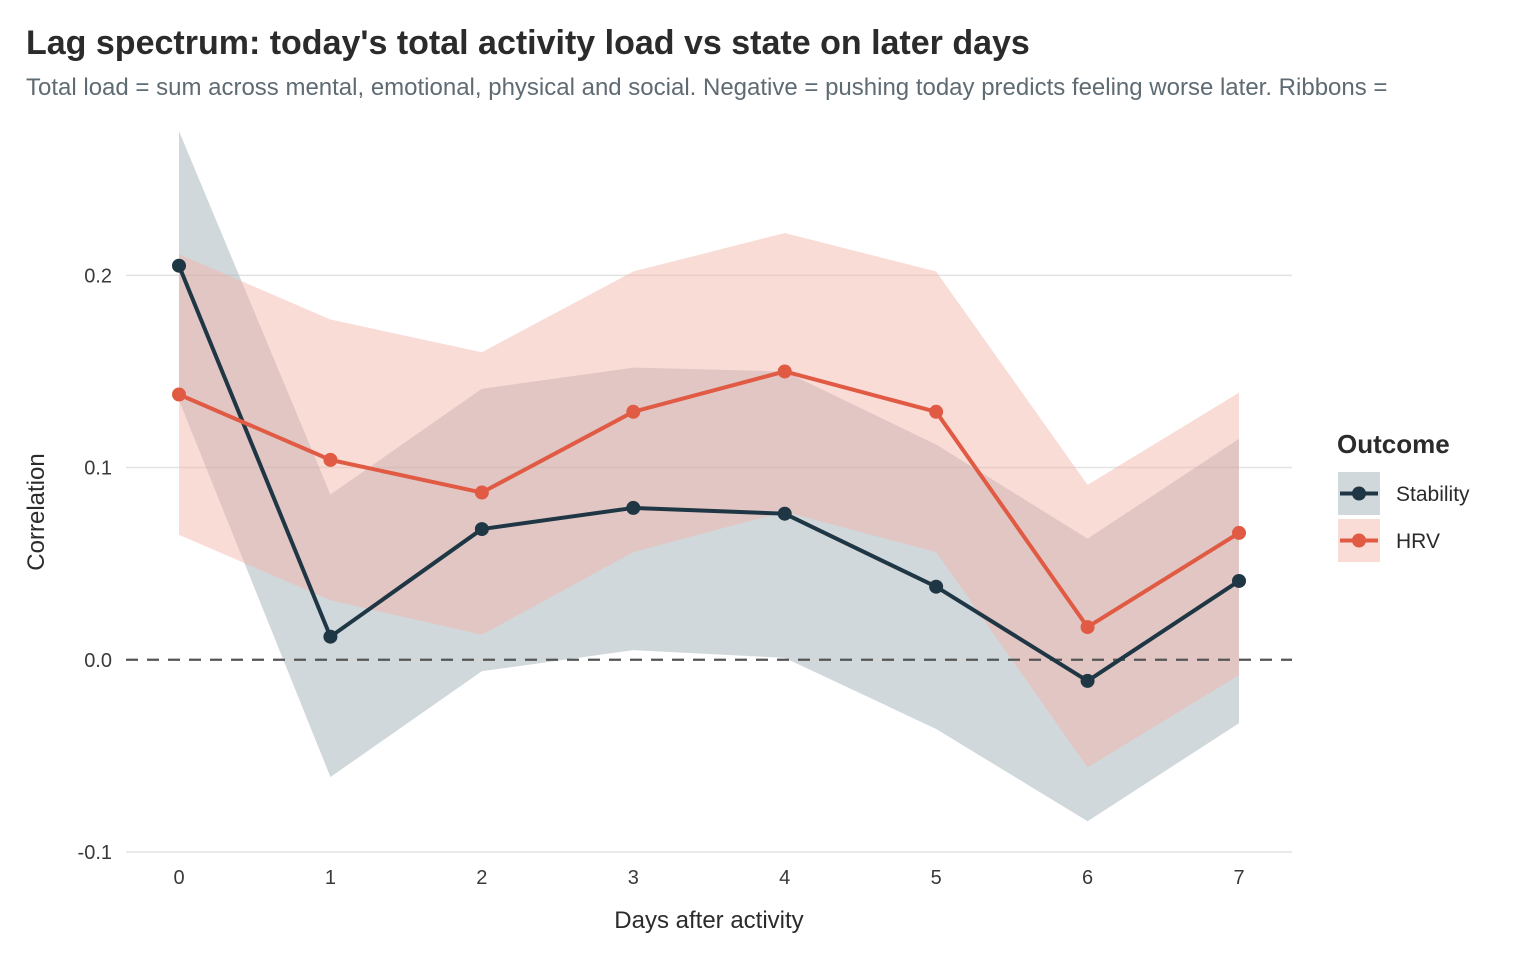 The width and height of the screenshot is (1536, 960). What do you see at coordinates (178, 878) in the screenshot?
I see `x-tick-label: 0` at bounding box center [178, 878].